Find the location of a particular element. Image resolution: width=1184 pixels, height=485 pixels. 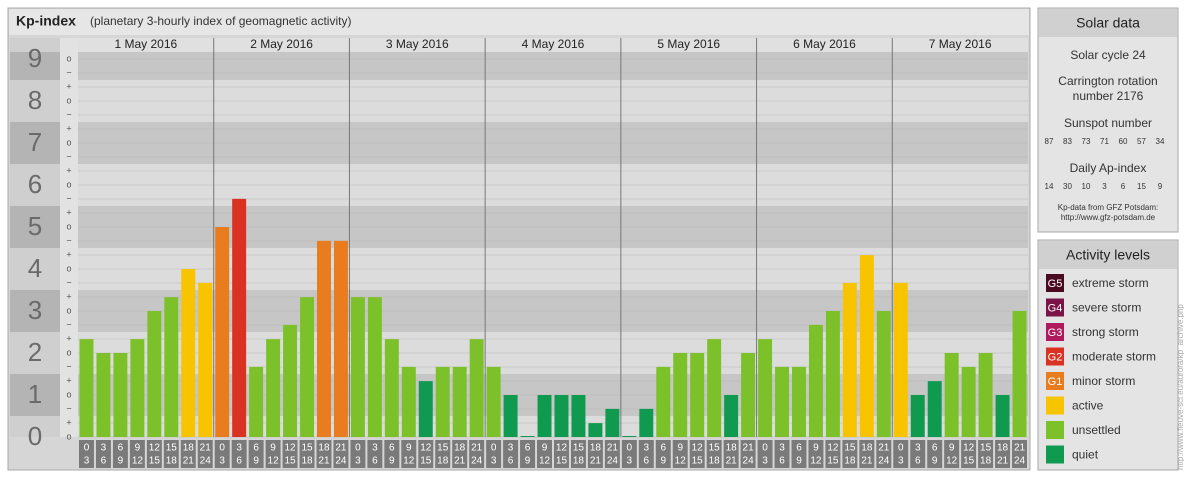

level-badge: G5 is located at coordinates (1055, 284).